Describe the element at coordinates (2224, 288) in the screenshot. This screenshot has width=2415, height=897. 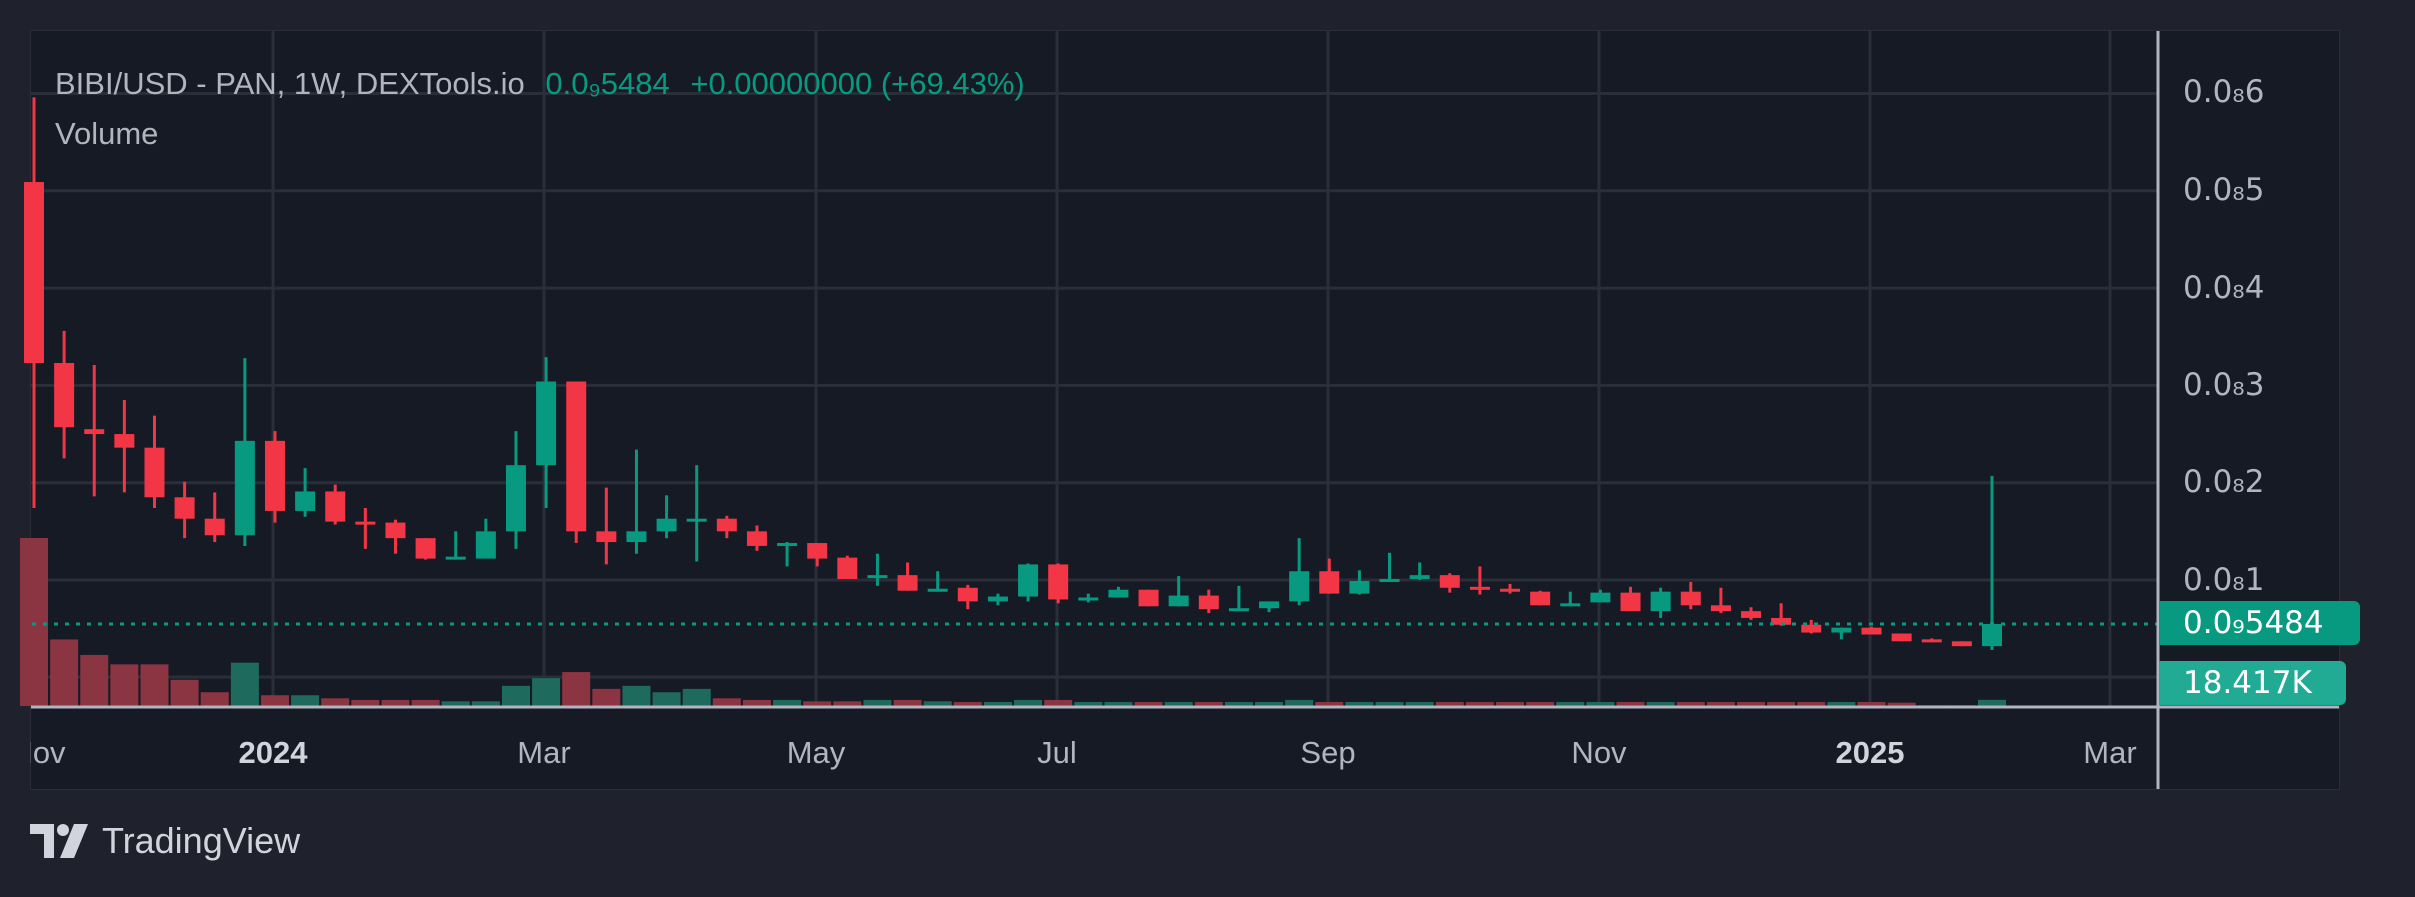
I see `price-tick: 0.0₈4` at that location.